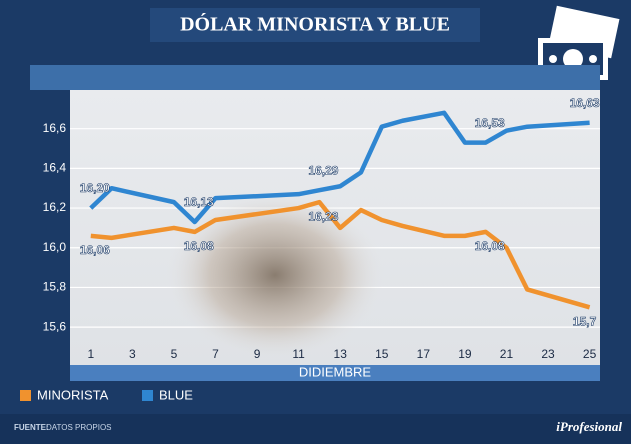  I want to click on legend: MINORISTA BLUE, so click(106, 394).